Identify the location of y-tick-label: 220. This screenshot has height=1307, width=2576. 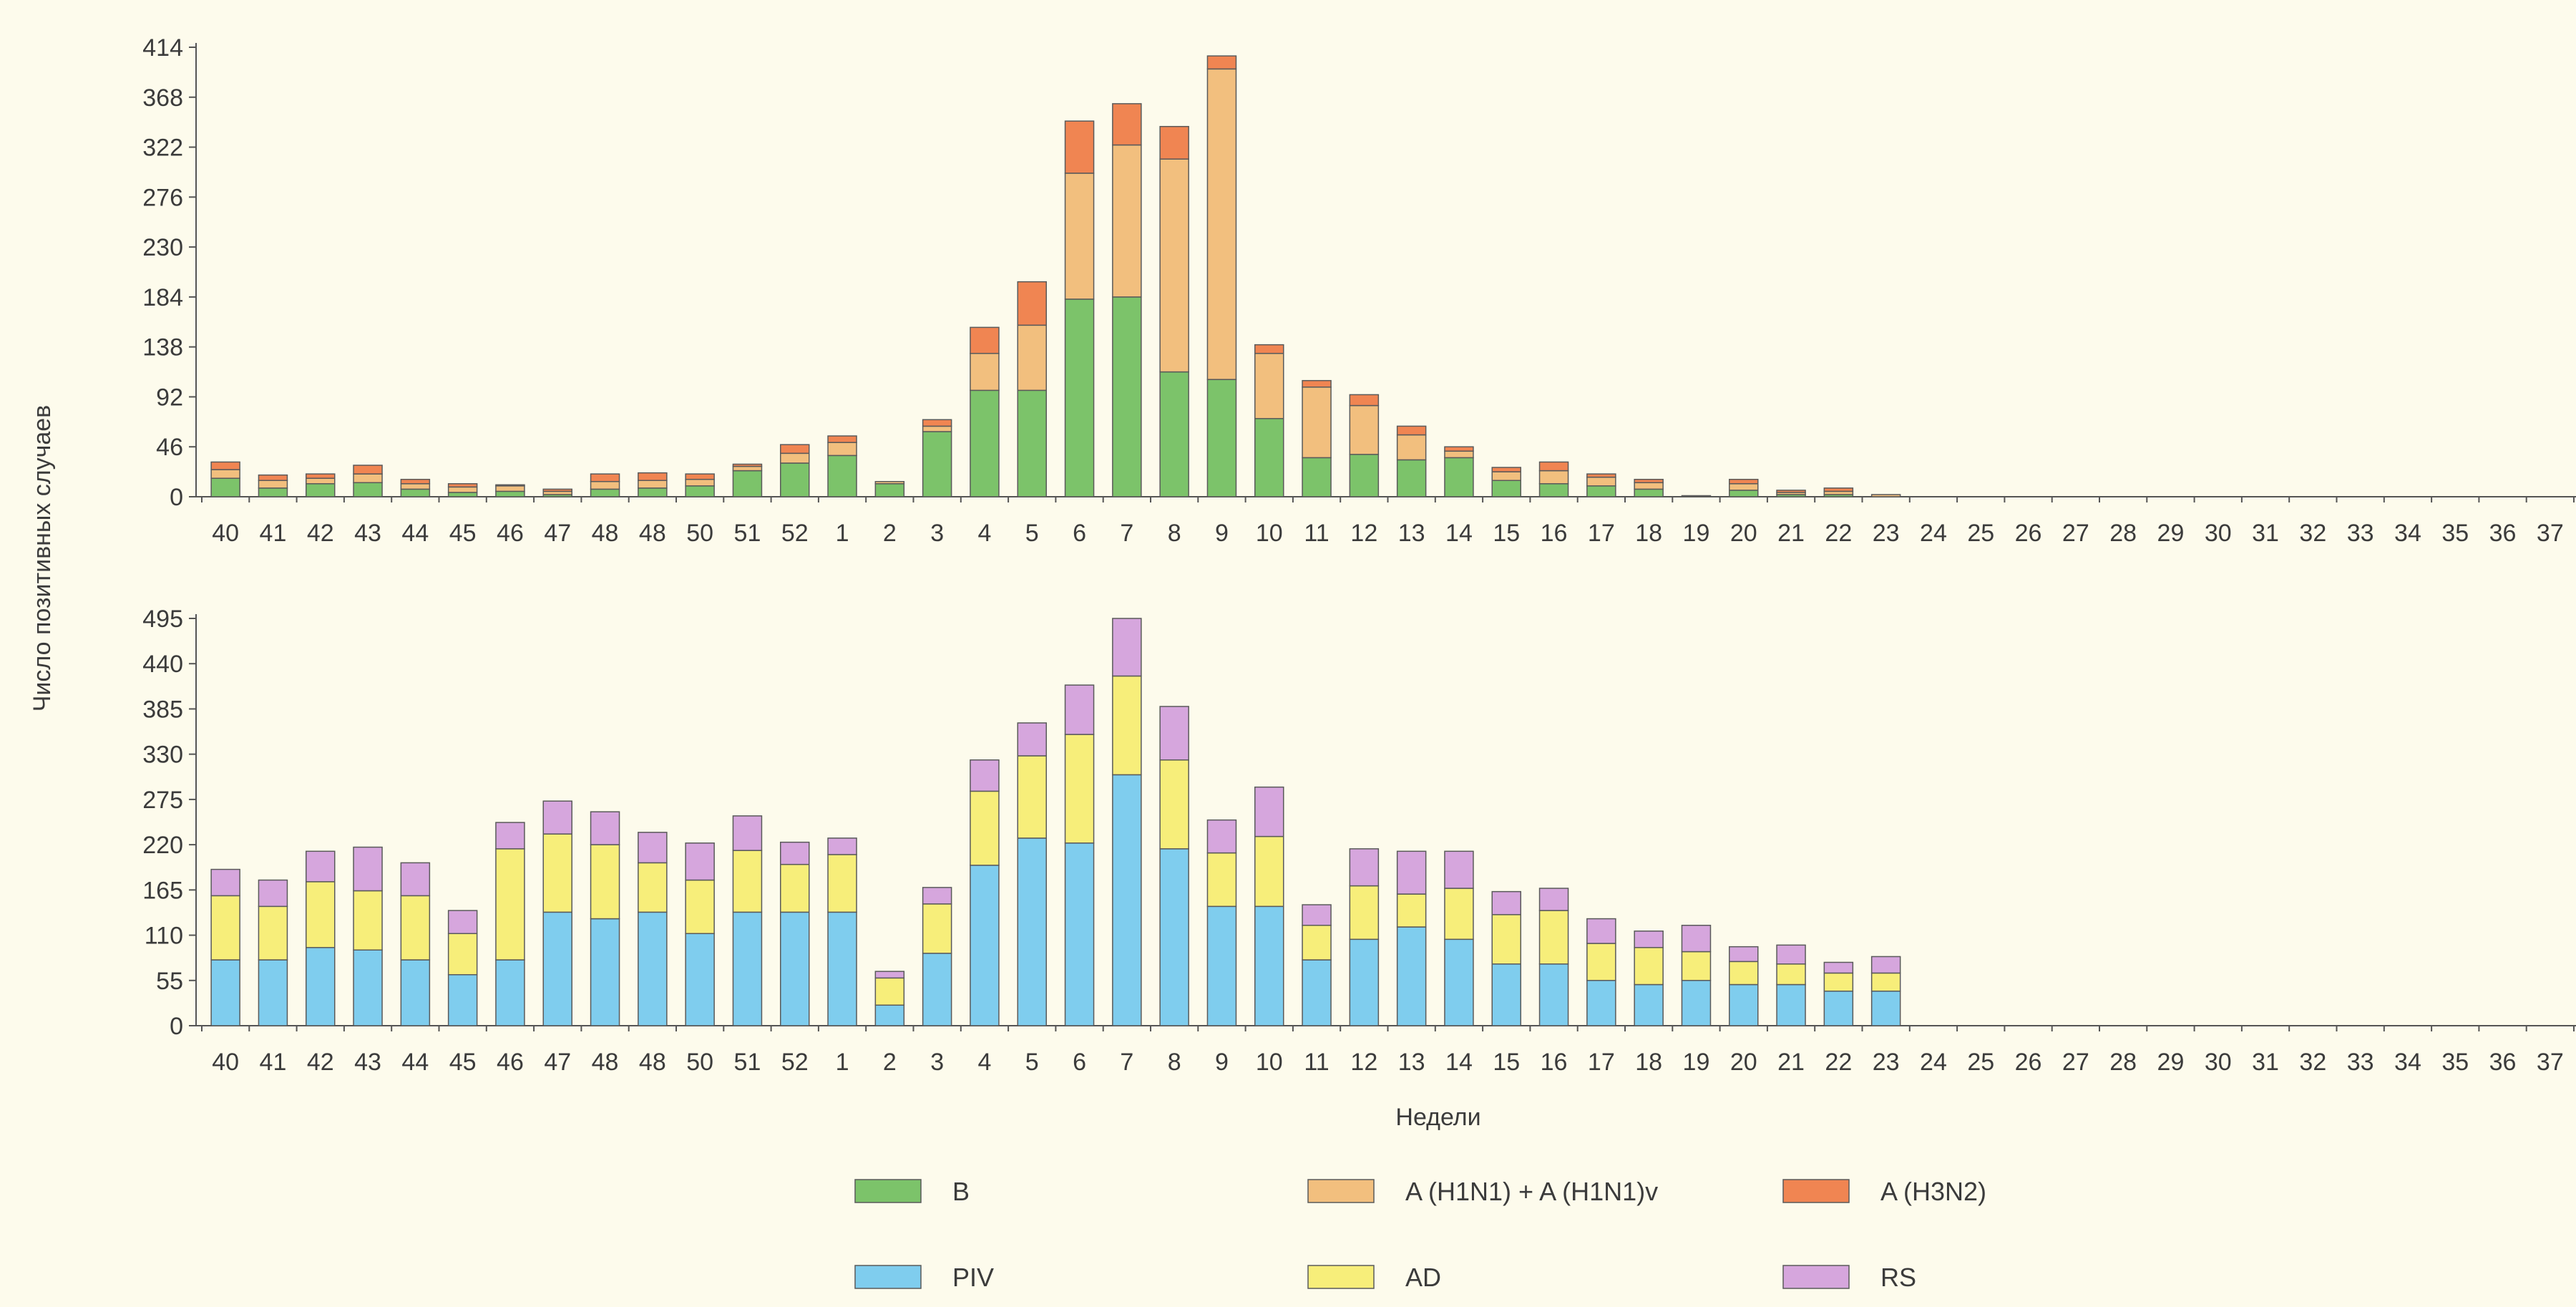
(162, 845).